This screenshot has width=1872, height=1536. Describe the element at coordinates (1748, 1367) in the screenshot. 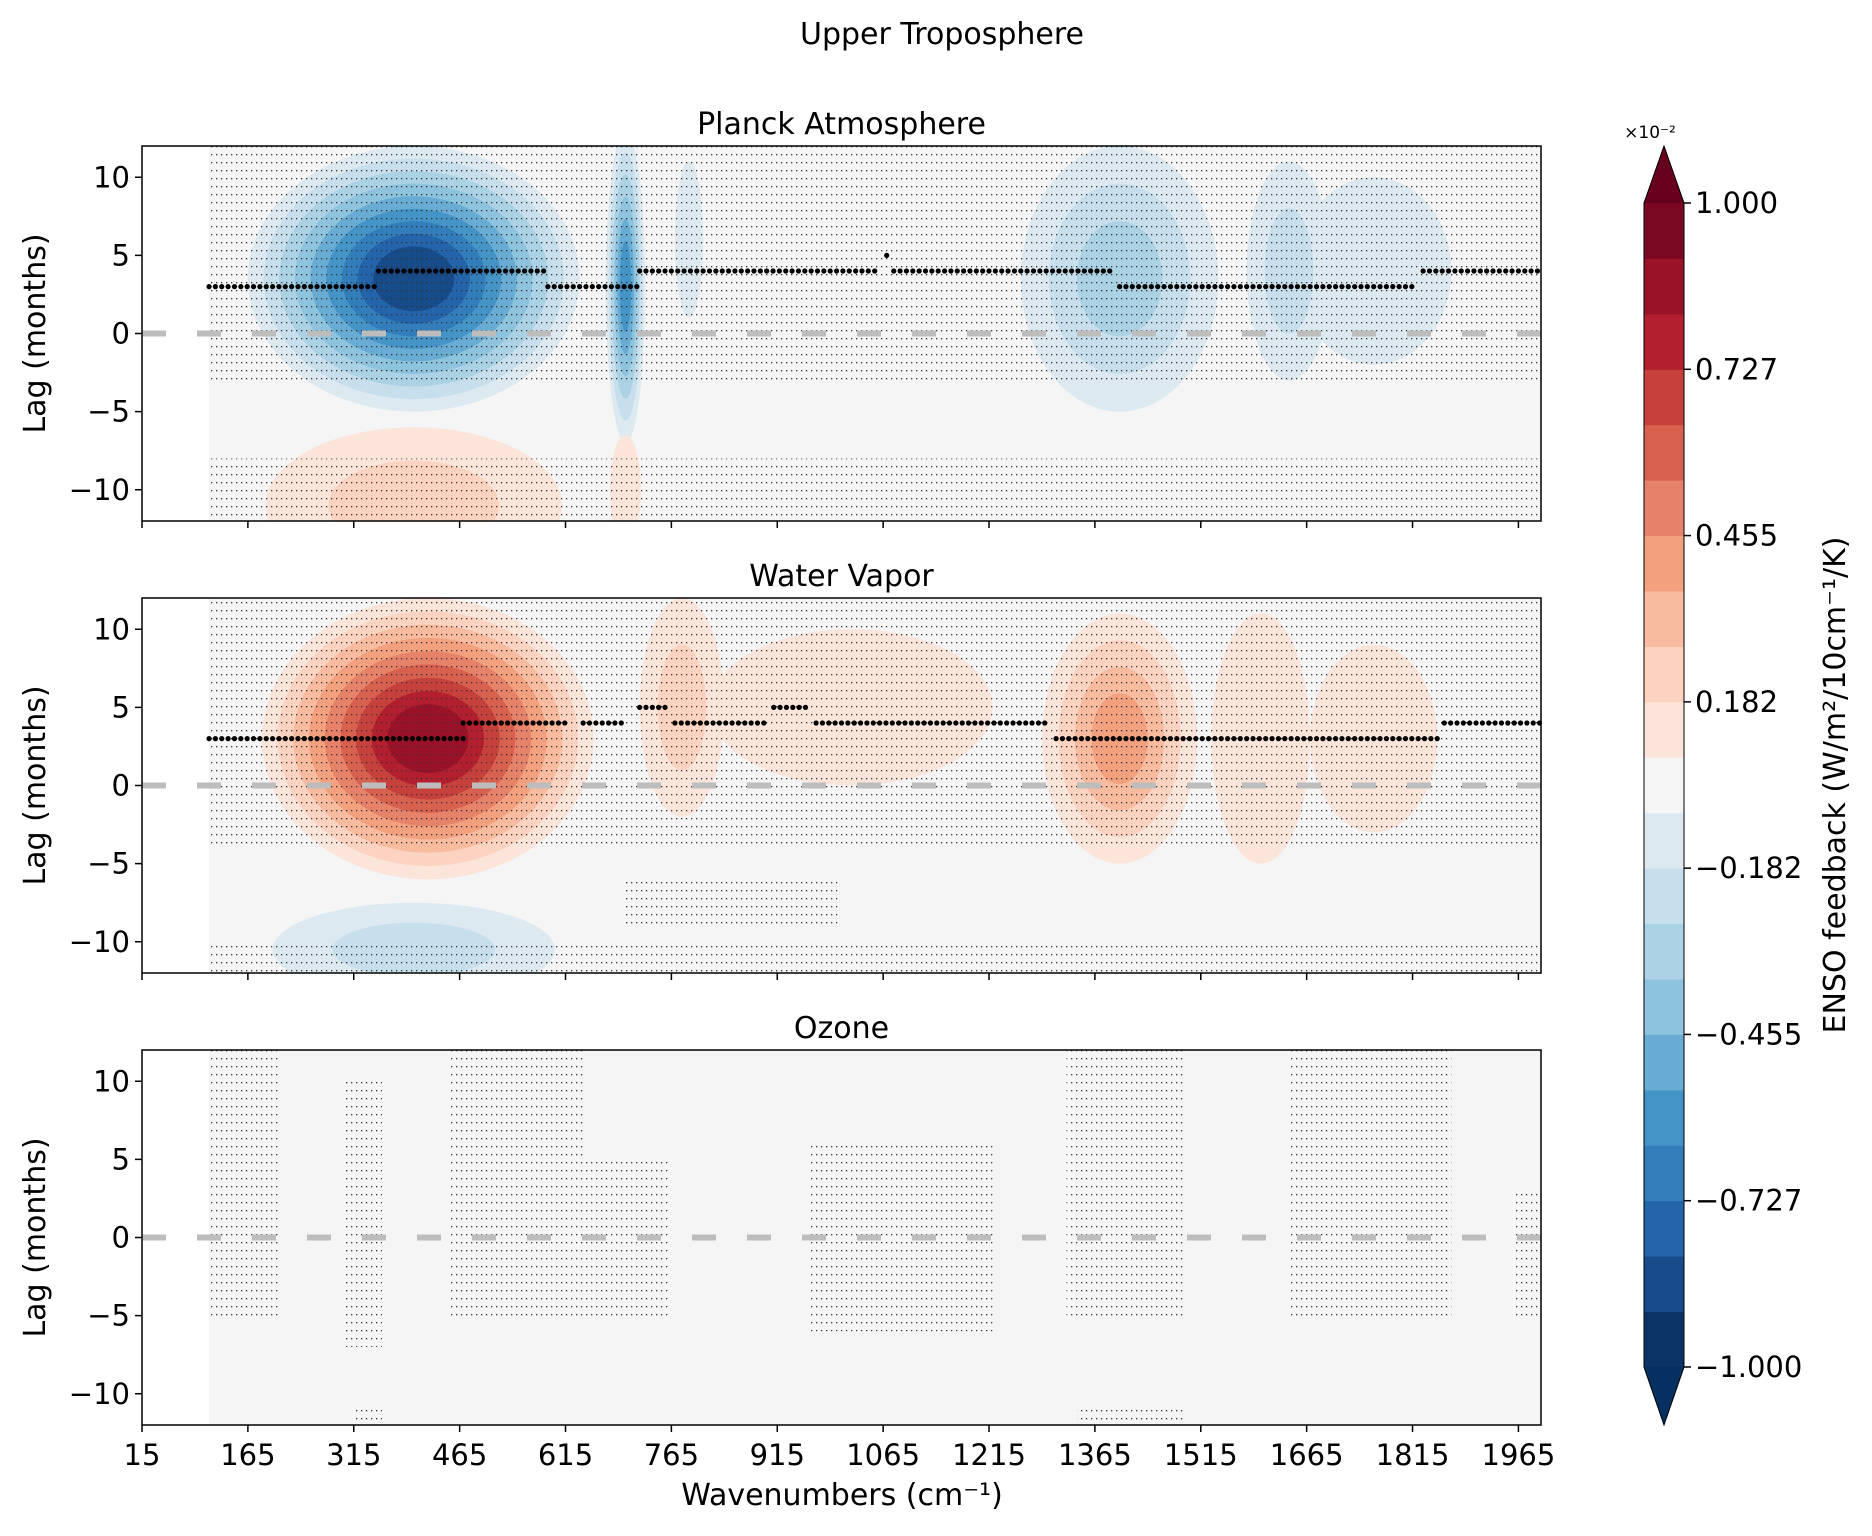

I see `colorbar-tick-label: −1.000` at that location.